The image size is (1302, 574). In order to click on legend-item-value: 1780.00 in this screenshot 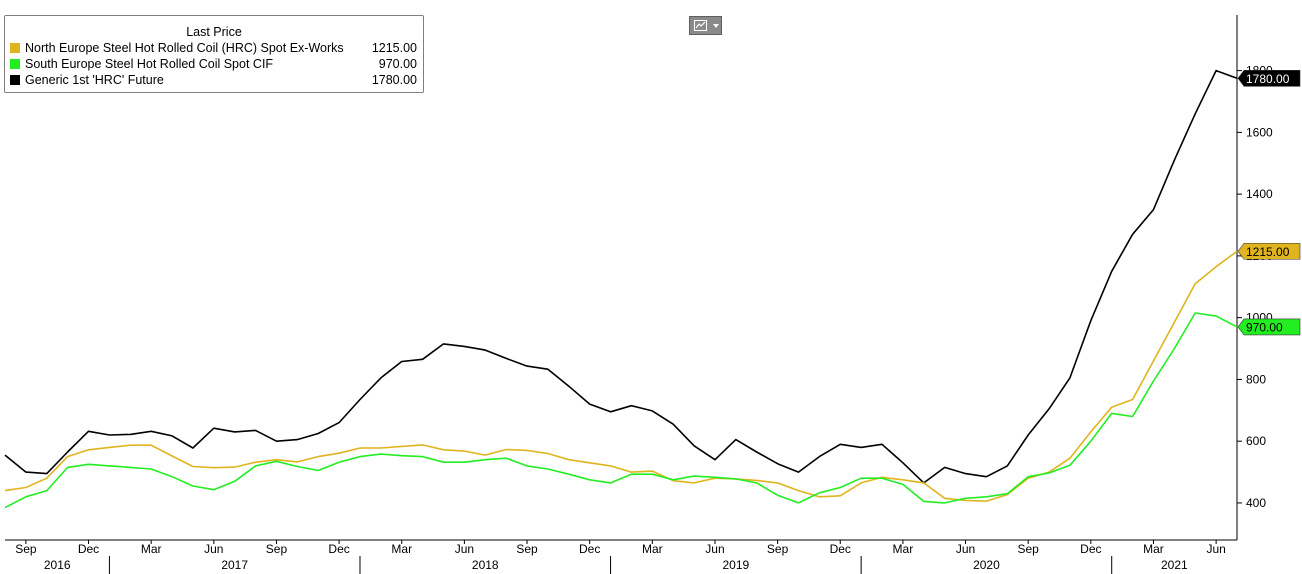, I will do `click(394, 80)`.